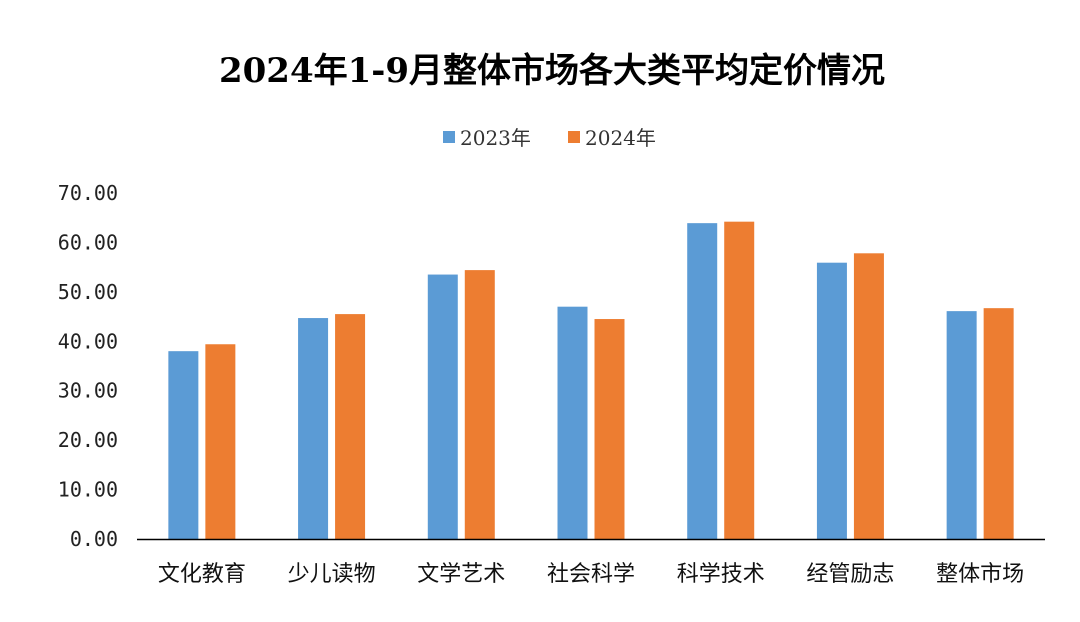  Describe the element at coordinates (88, 440) in the screenshot. I see `y-tick-label: 20.00` at that location.